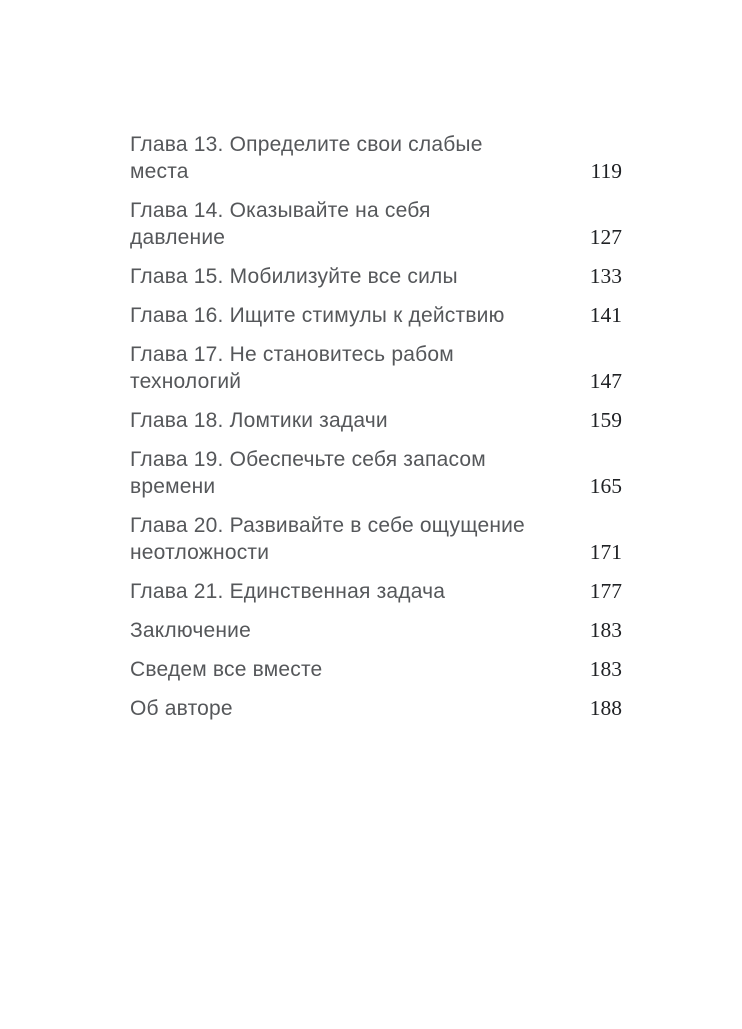  What do you see at coordinates (181, 708) in the screenshot?
I see `toc-entry-title: Об авторе` at bounding box center [181, 708].